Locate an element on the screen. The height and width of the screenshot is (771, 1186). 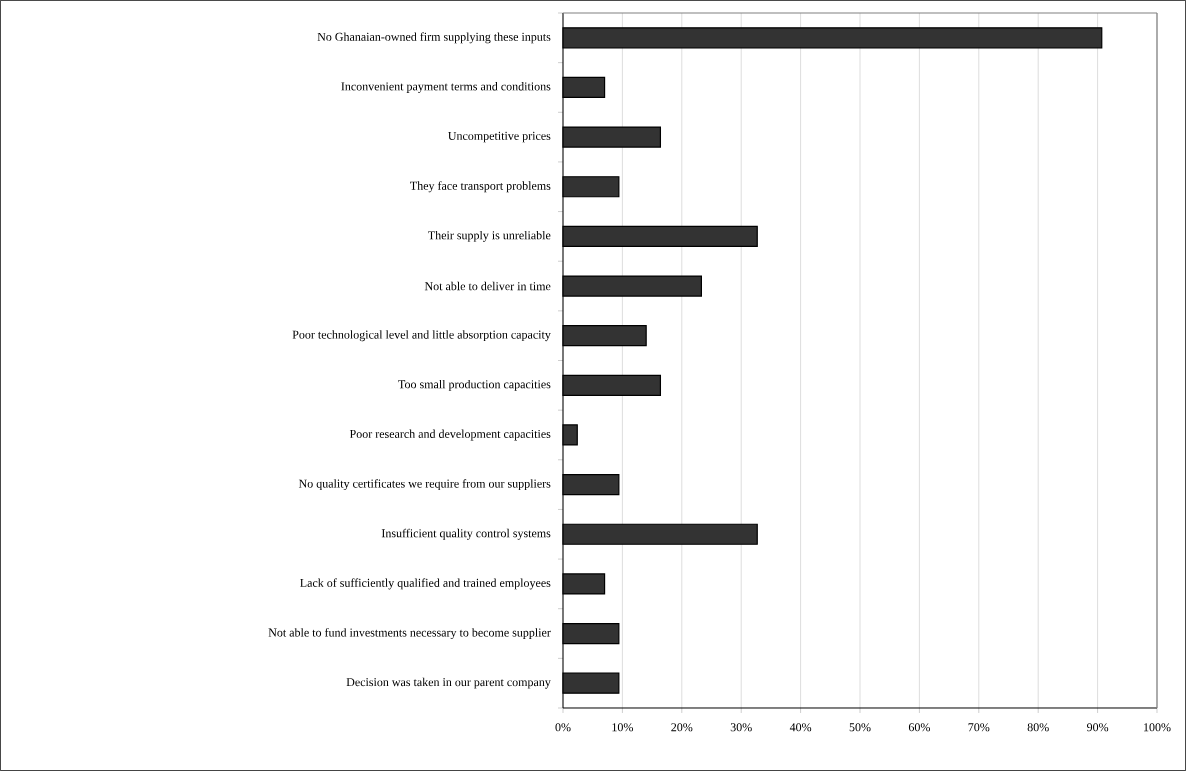
y-tick-label: Poor research and development capacities is located at coordinates (450, 435).